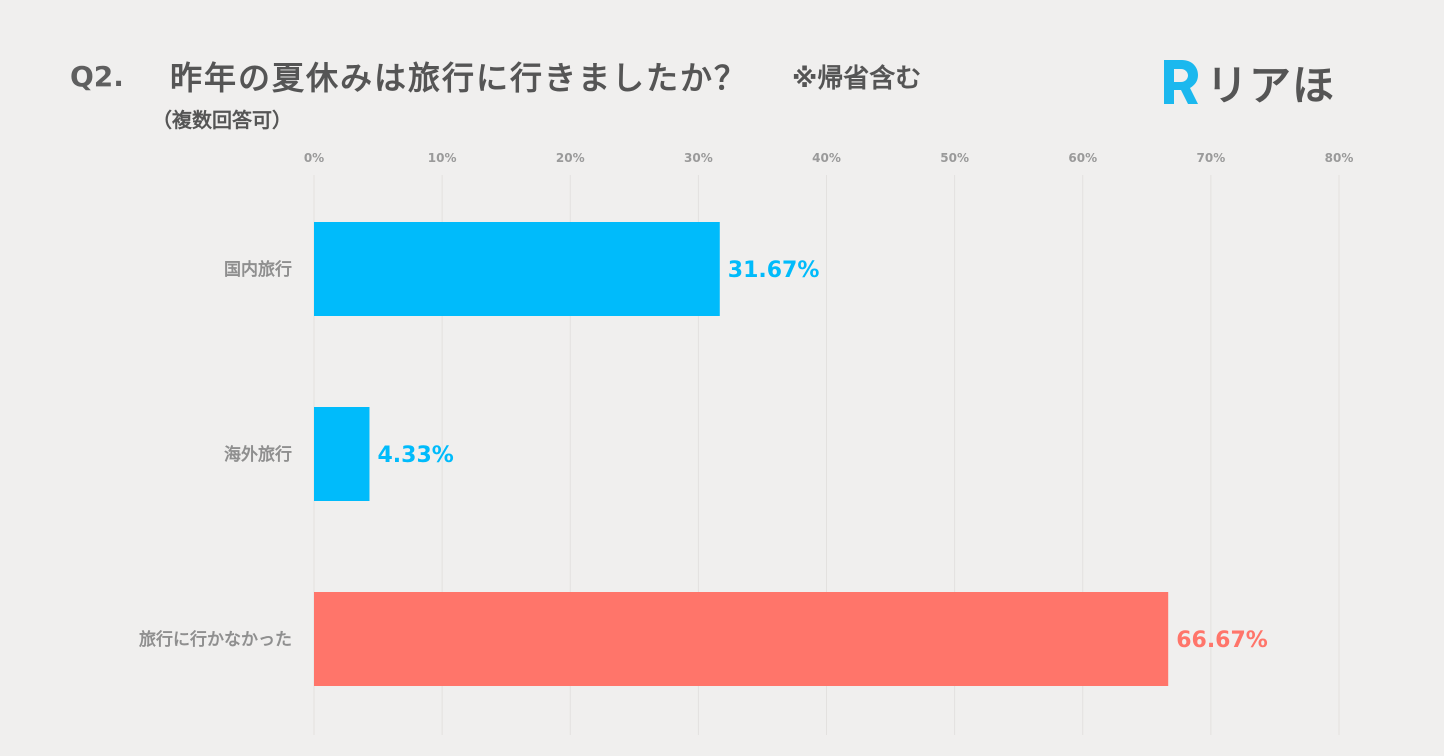  I want to click on x-tick-label: 80%, so click(1339, 158).